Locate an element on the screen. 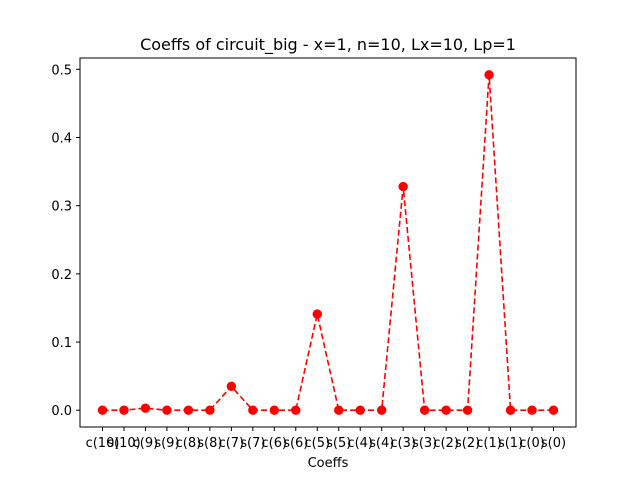 Image resolution: width=640 pixels, height=480 pixels. x-tick-label: s(3) is located at coordinates (424, 443).